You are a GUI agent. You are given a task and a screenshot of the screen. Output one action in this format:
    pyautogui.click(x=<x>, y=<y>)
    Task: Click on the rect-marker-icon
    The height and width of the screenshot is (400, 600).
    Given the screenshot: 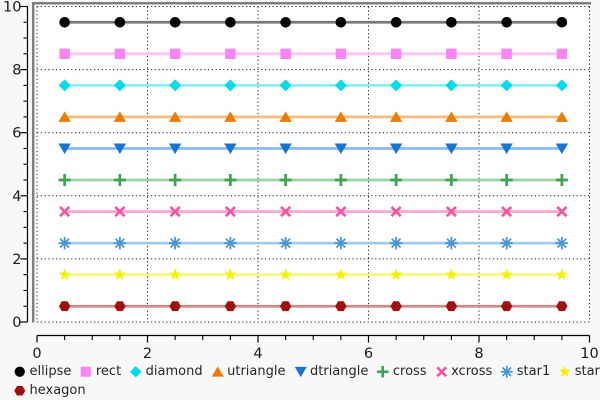 What is the action you would take?
    pyautogui.click(x=86, y=371)
    